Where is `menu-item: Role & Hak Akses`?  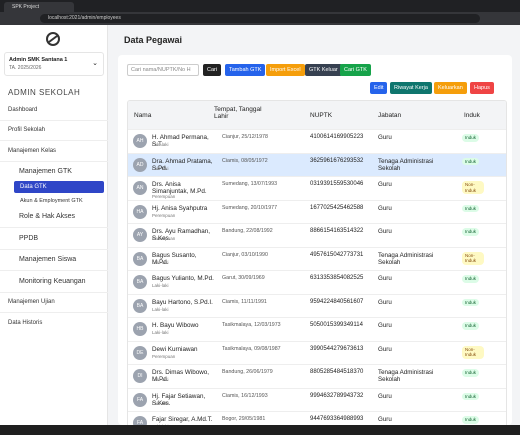 menu-item: Role & Hak Akses is located at coordinates (47, 216).